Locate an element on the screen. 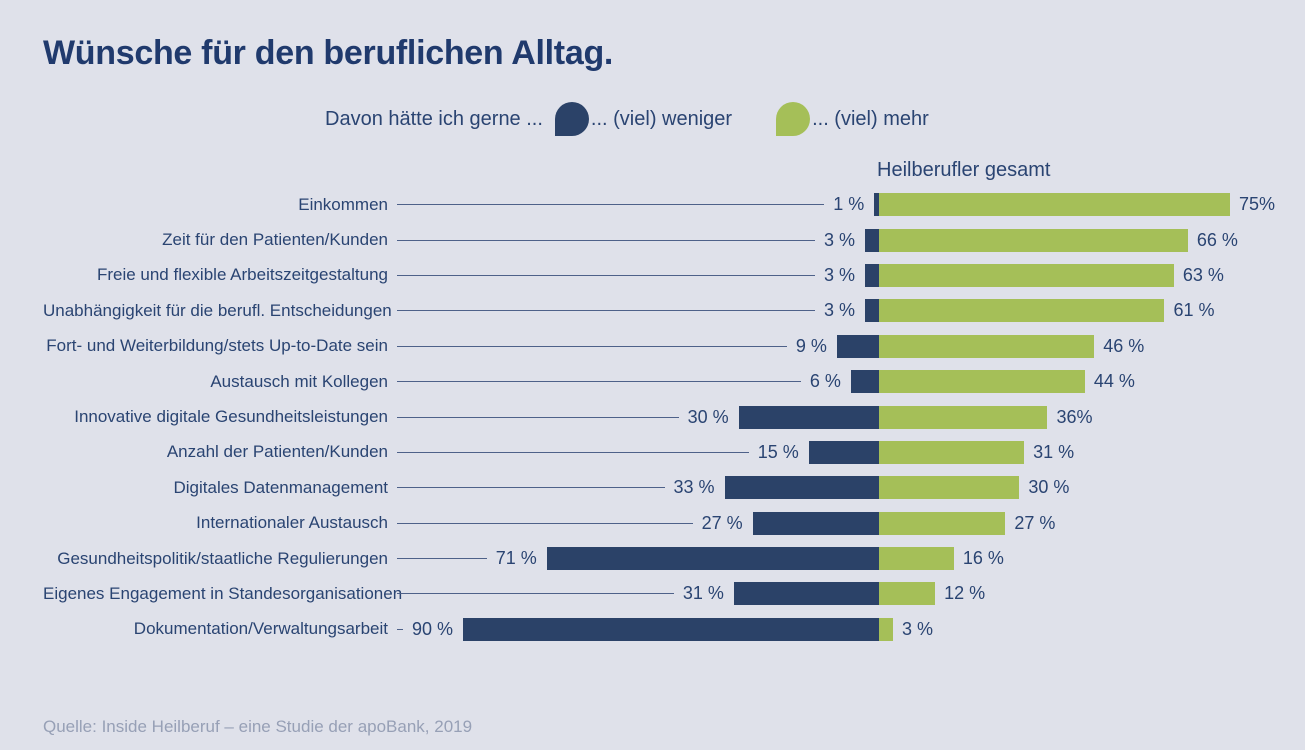 The image size is (1305, 750). weniger-value-label: 90 % is located at coordinates (433, 628).